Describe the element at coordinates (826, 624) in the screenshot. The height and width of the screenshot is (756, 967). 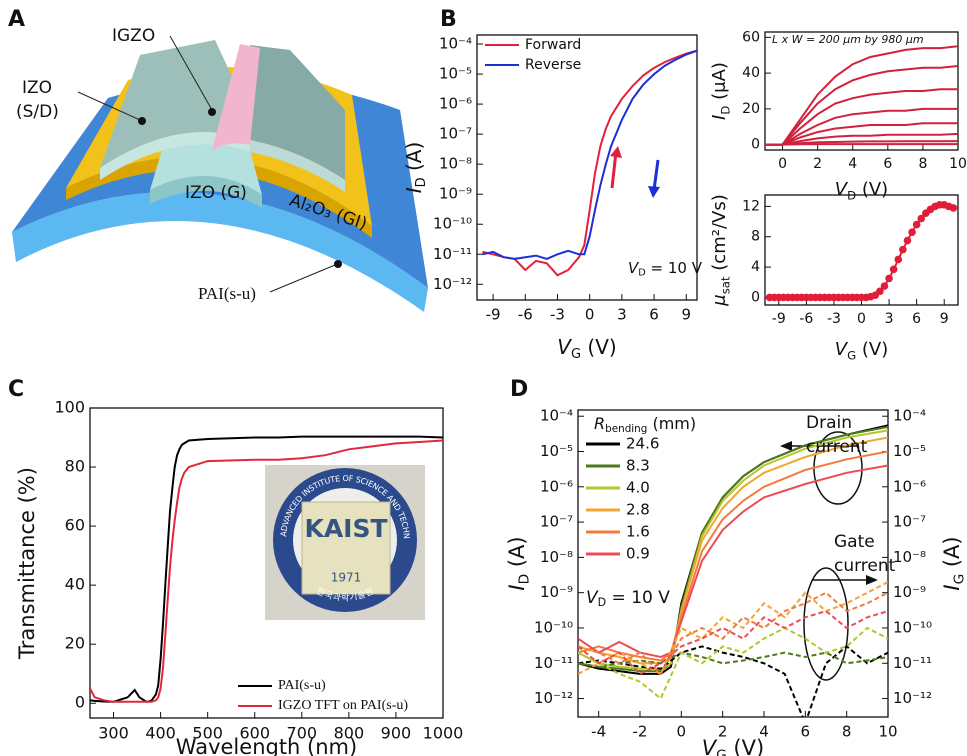
I see `gate-ellipse` at that location.